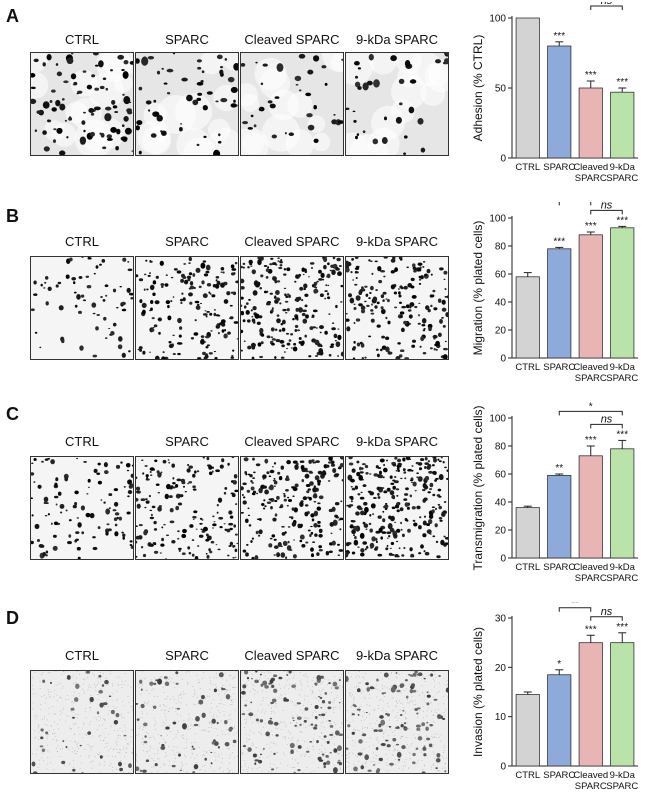  Describe the element at coordinates (503, 767) in the screenshot. I see `y-tick-label: 0` at that location.